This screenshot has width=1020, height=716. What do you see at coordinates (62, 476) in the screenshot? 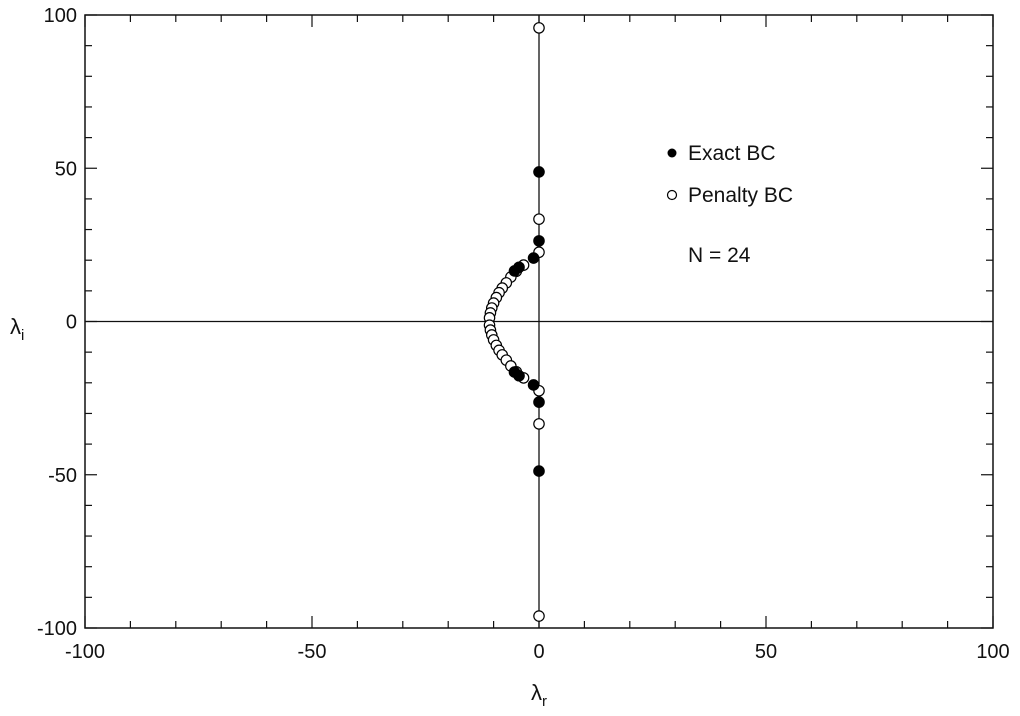
I see `y-tick-label: -50` at bounding box center [62, 476].